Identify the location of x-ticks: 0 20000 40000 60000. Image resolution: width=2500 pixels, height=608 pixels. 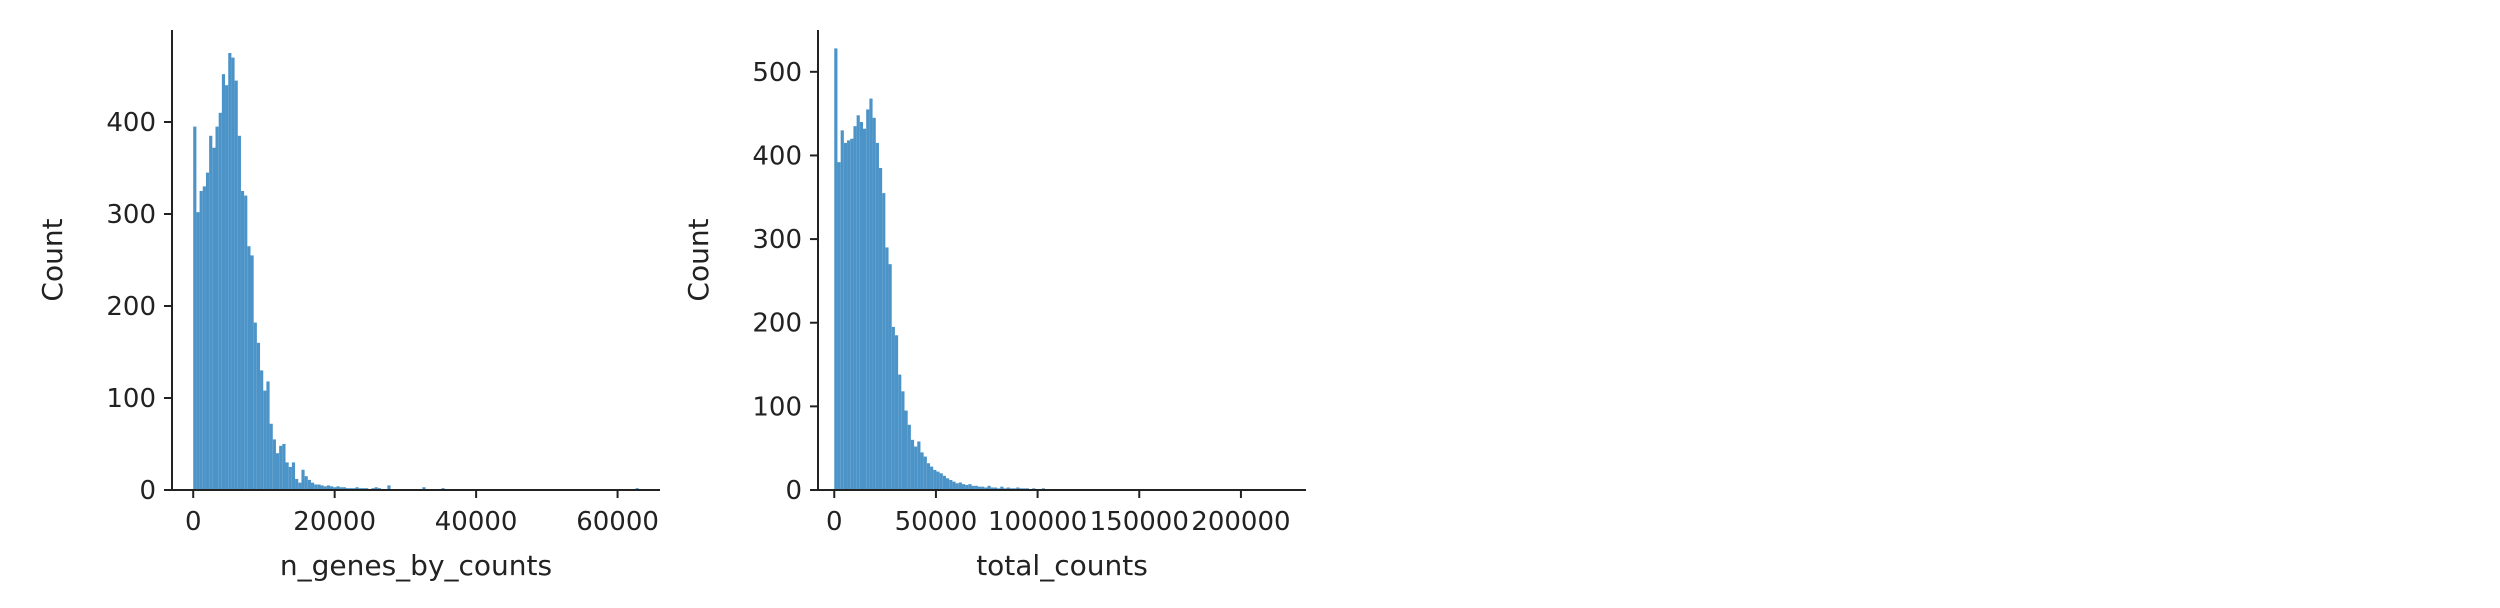
(422, 513).